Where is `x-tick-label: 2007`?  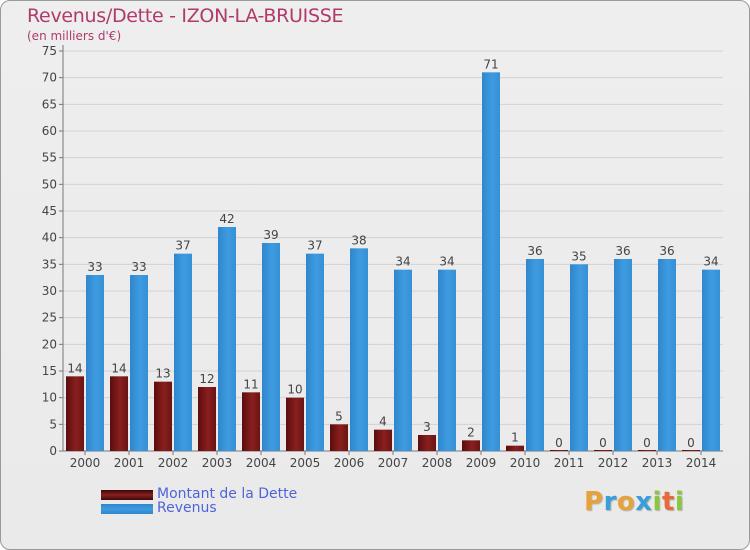
x-tick-label: 2007 is located at coordinates (393, 463).